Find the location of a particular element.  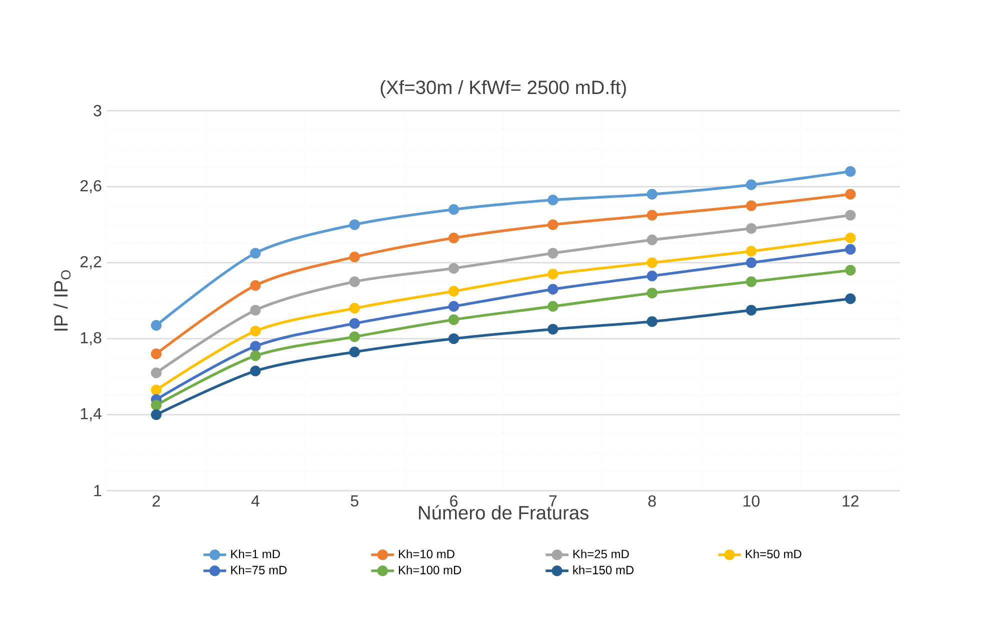

y-tick-label: 1,8 is located at coordinates (91, 339).